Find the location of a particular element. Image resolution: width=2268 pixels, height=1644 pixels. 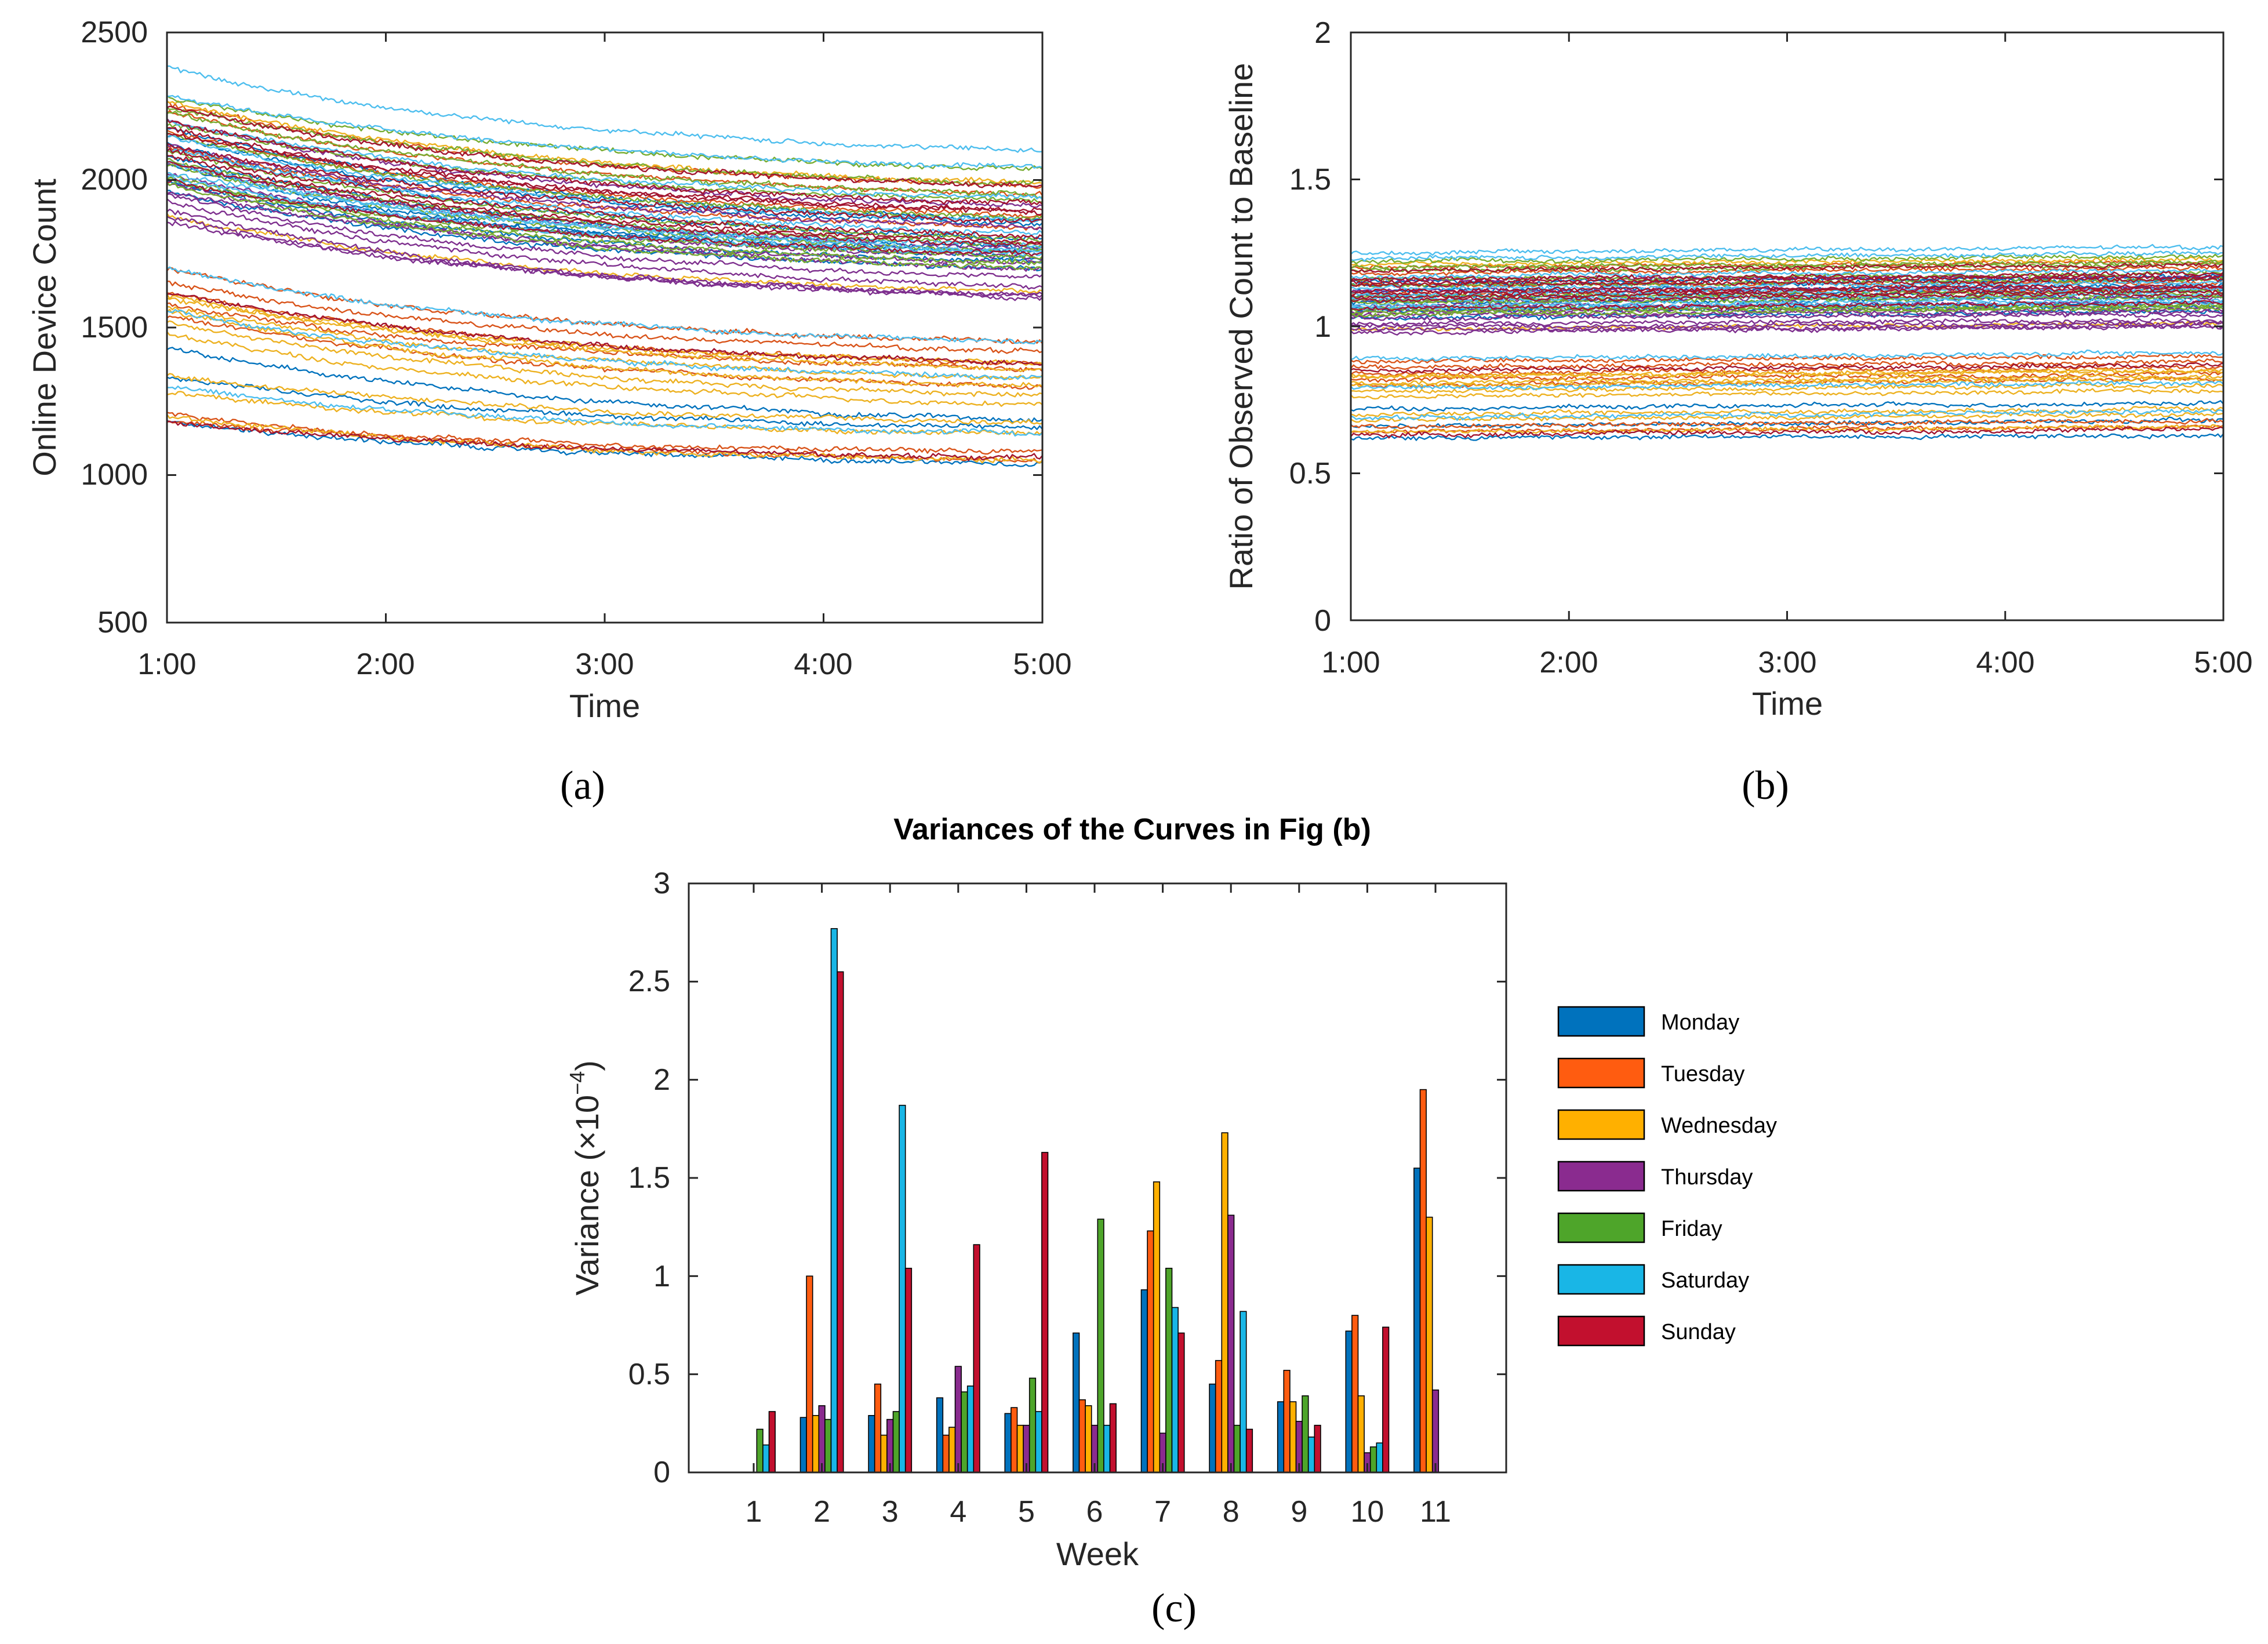

panel-a-x-tick: 2:00 is located at coordinates (385, 664).